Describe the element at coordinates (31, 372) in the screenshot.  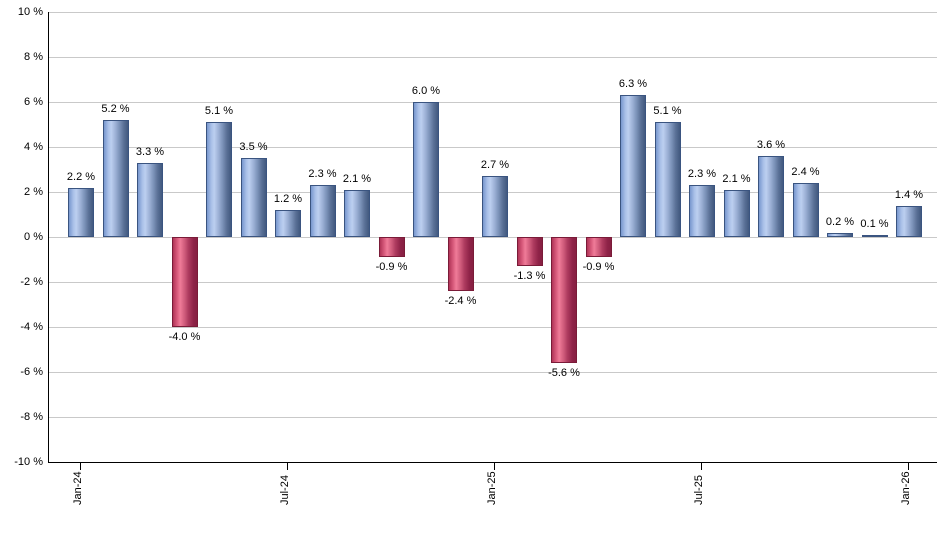
I see `y-axis-label: -6 %` at that location.